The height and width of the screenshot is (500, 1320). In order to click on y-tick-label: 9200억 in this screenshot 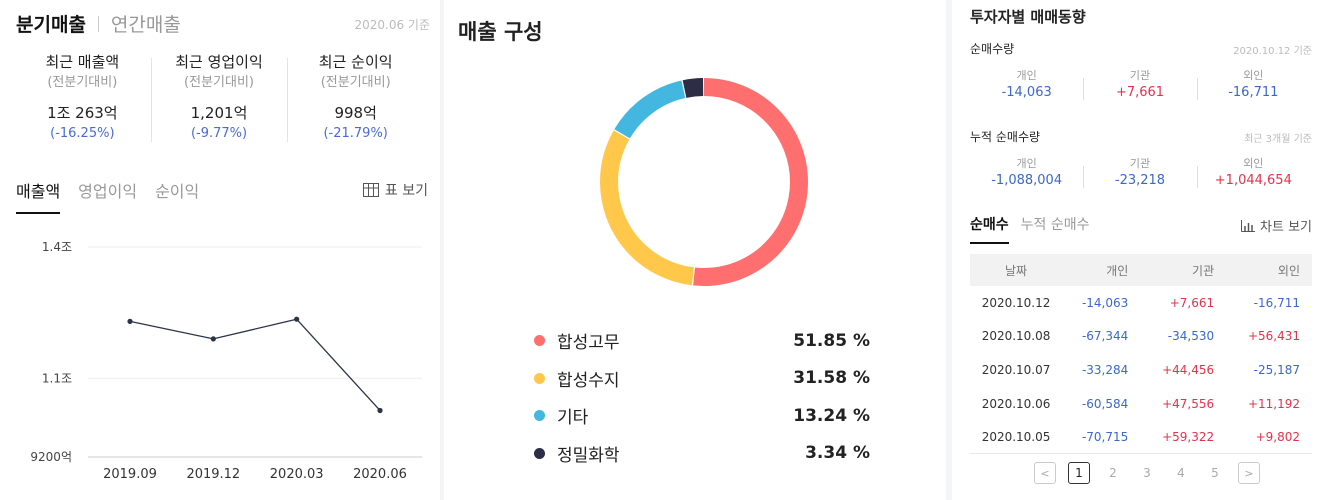, I will do `click(51, 457)`.